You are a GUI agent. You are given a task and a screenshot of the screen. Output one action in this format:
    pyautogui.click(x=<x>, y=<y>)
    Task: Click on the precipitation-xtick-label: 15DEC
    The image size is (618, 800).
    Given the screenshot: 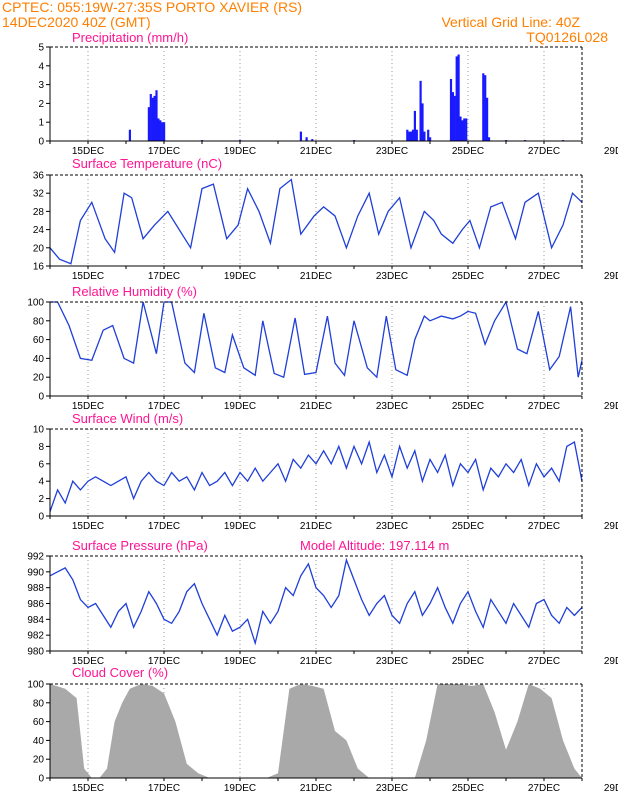 What is the action you would take?
    pyautogui.click(x=88, y=151)
    